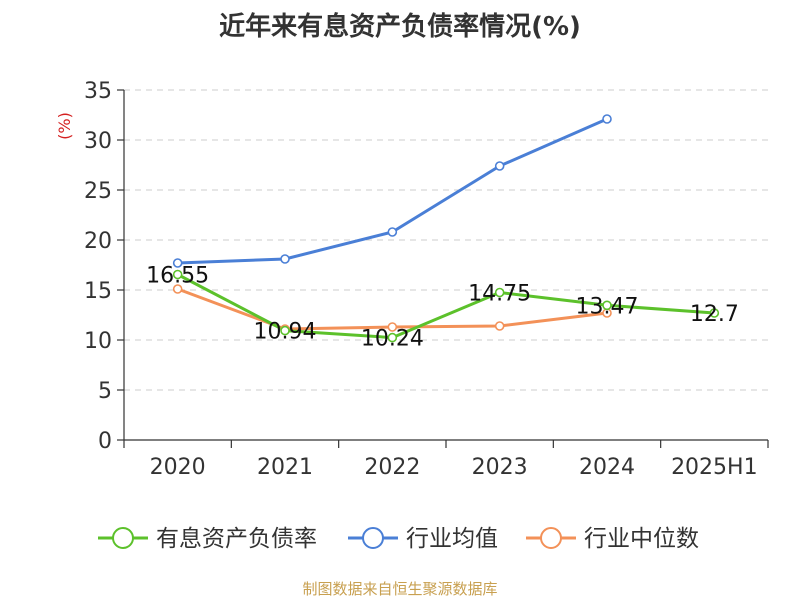 The width and height of the screenshot is (800, 600). Describe the element at coordinates (607, 467) in the screenshot. I see `x-tick-label: 2024` at that location.